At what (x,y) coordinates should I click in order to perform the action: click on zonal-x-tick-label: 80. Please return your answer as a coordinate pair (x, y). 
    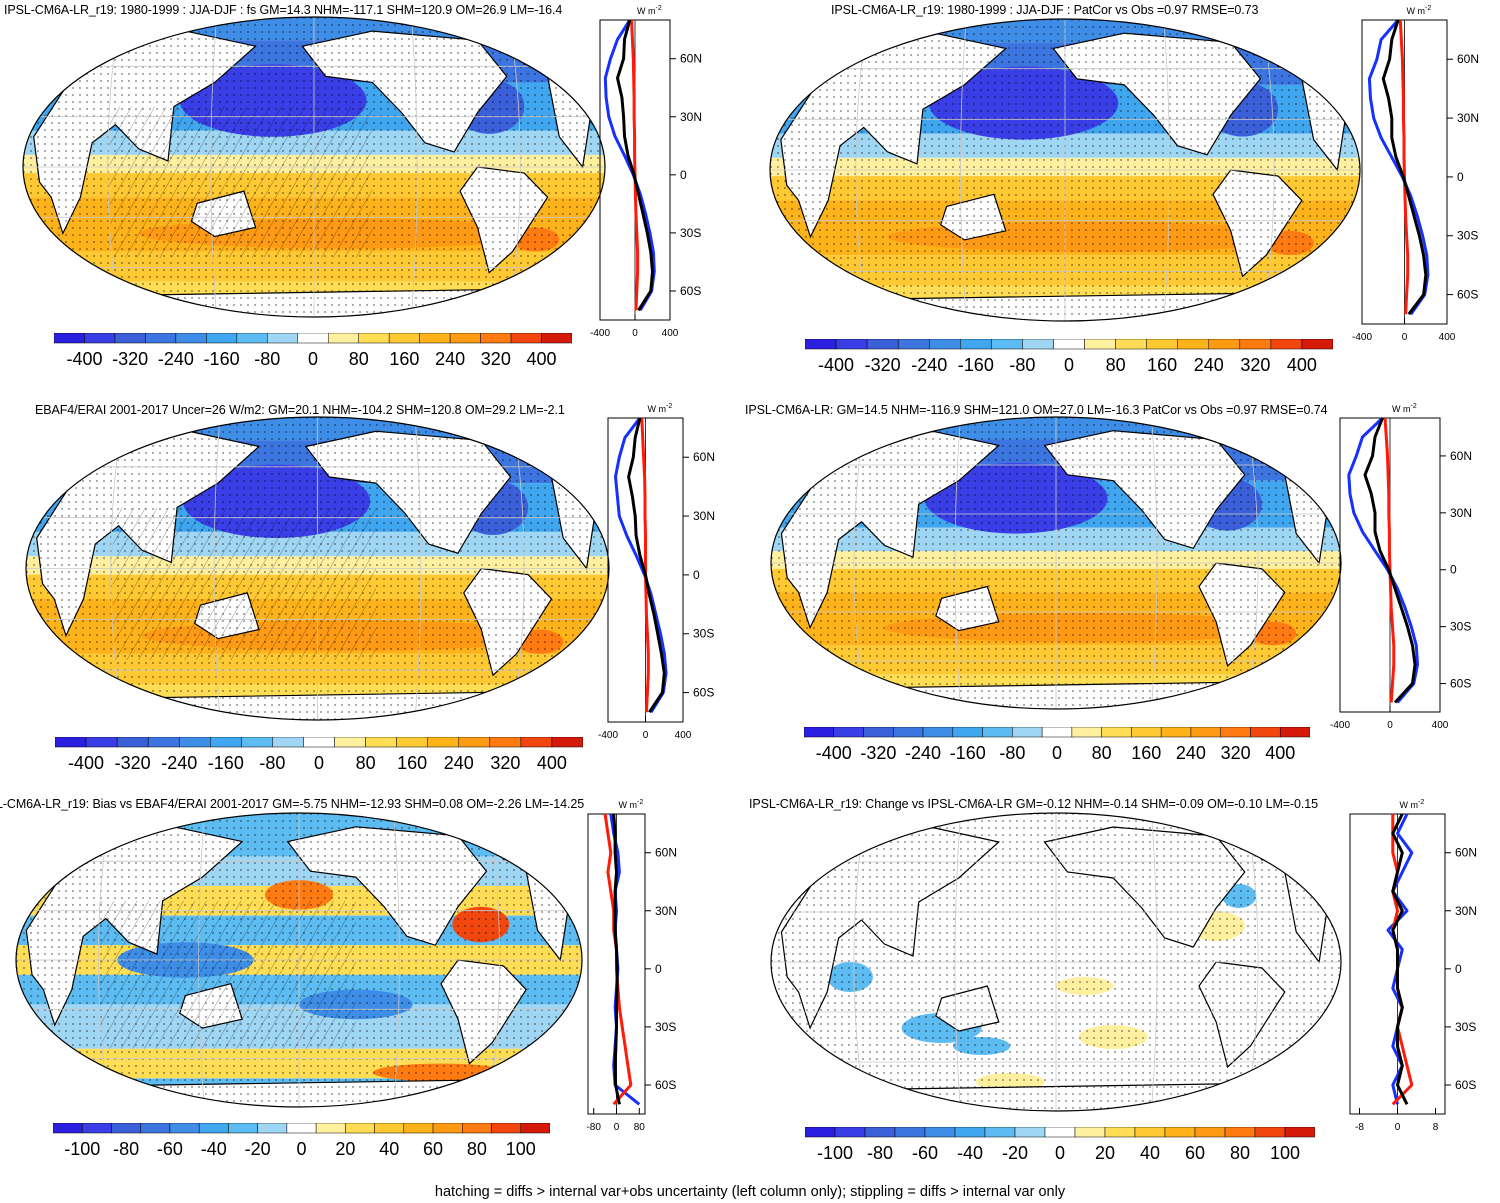
    Looking at the image, I should click on (640, 1127).